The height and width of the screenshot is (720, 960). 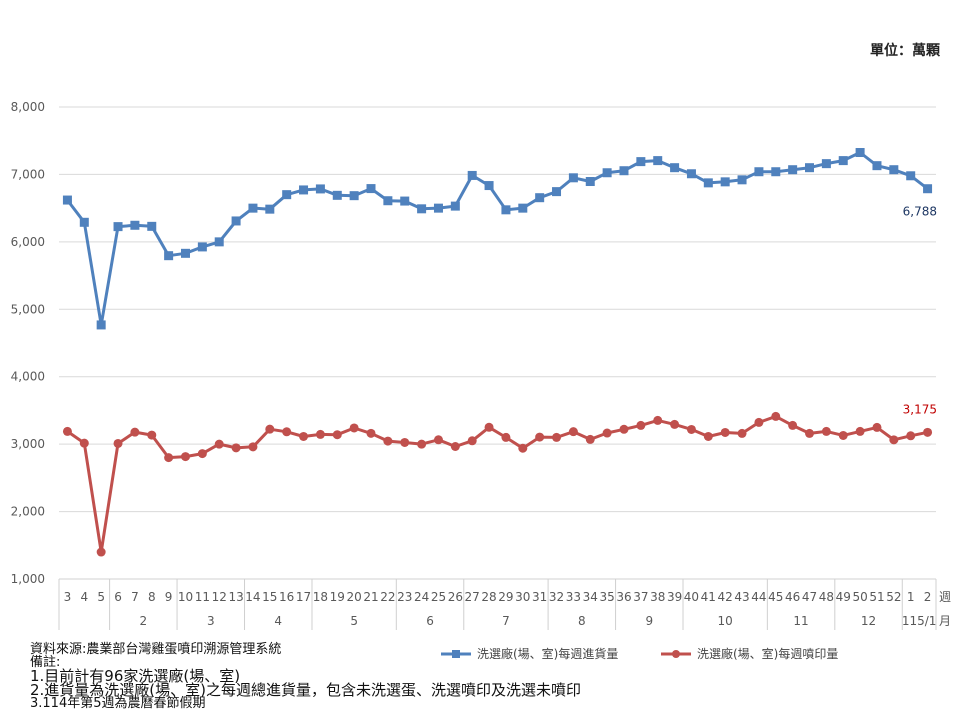 What do you see at coordinates (674, 597) in the screenshot?
I see `x-tick-week: 39` at bounding box center [674, 597].